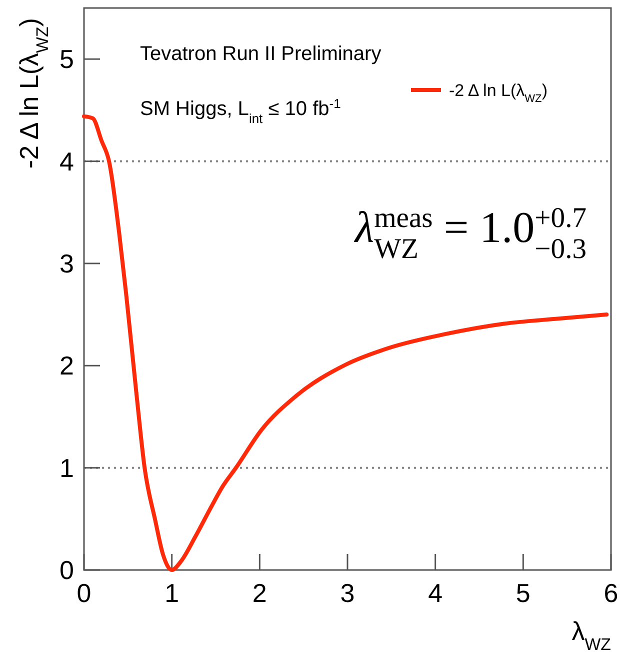 This screenshot has height=660, width=639. I want to click on annotation: SM Higgs, L$_{int}$ ≤ 10 fb$^{-1}$, so click(240, 111).